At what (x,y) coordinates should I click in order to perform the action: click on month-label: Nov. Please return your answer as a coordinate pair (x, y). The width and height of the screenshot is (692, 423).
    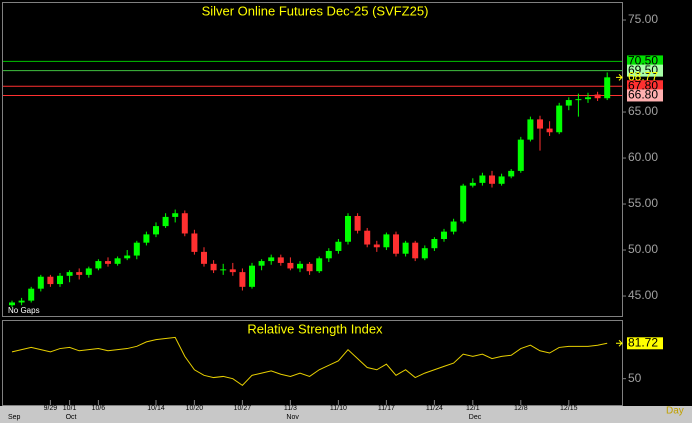
    Looking at the image, I should click on (292, 417).